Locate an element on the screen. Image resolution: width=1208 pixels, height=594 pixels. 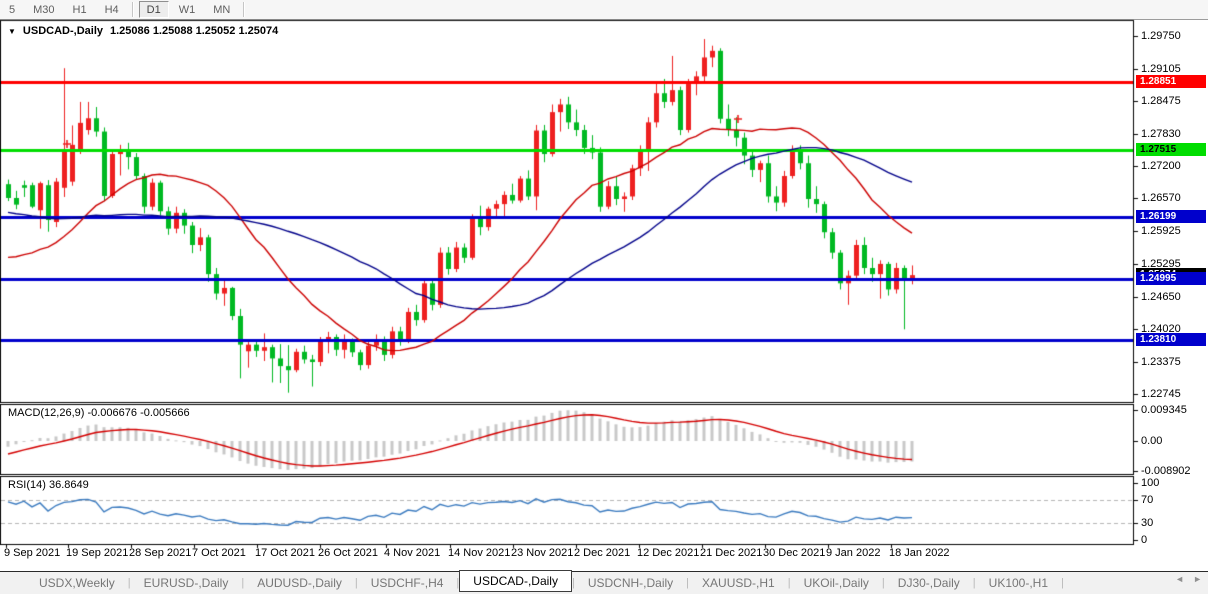
indicator-axis-label: 30 is located at coordinates (1147, 523).